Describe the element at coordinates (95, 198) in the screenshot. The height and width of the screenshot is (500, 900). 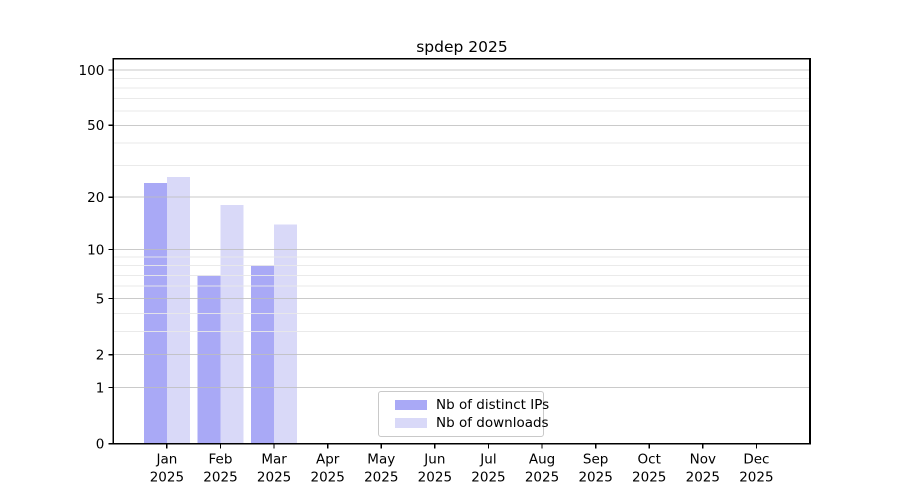
I see `y-tick-label: 20` at that location.